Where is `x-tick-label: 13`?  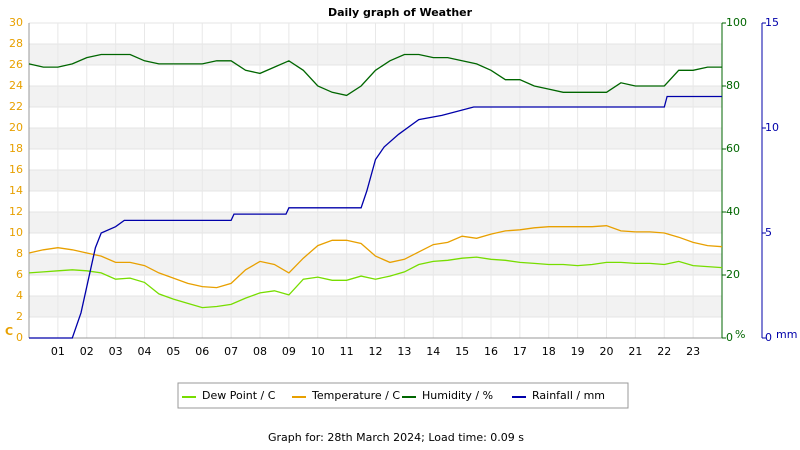 x-tick-label: 13 is located at coordinates (404, 351).